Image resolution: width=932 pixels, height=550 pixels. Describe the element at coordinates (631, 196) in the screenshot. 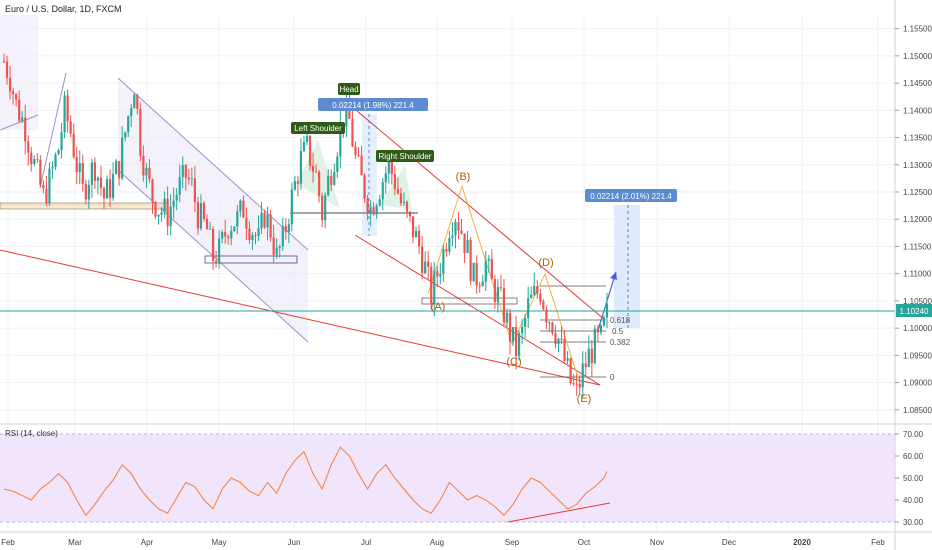

I see `measure-target-label: 0.02214 (2.01%) 221.4` at that location.